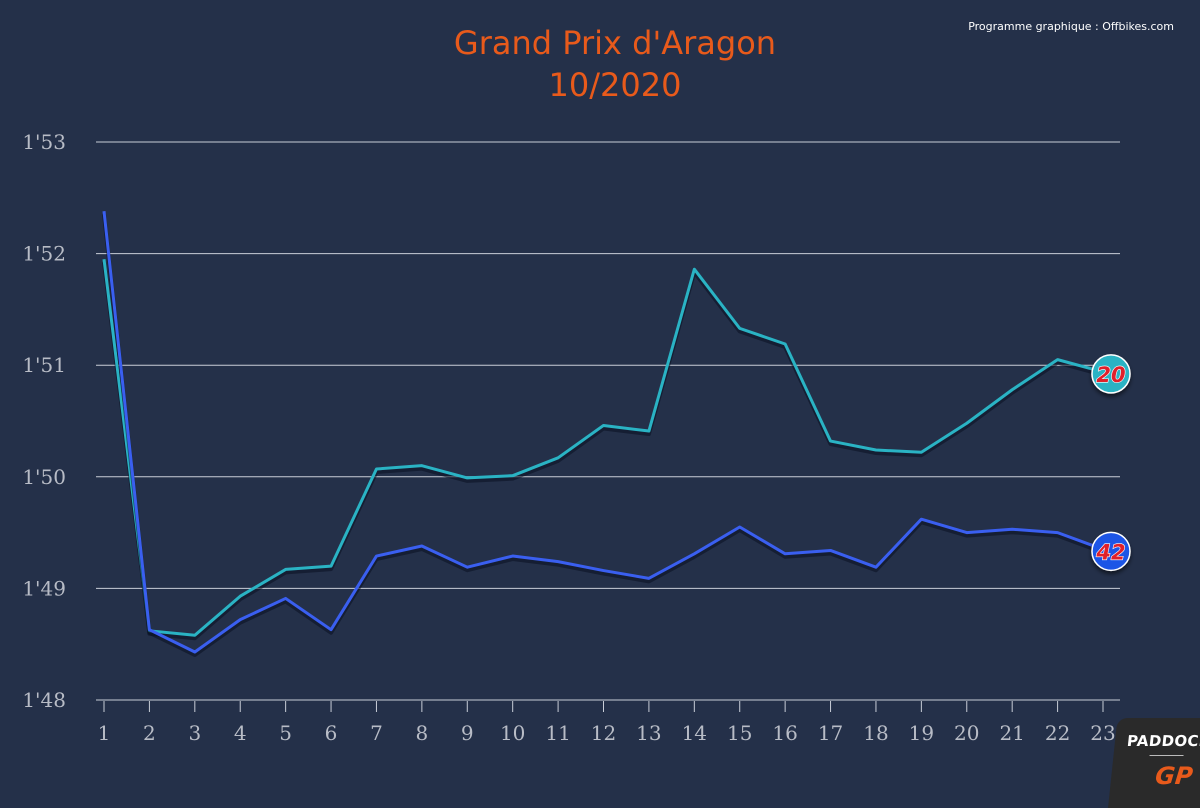  What do you see at coordinates (44, 142) in the screenshot?
I see `y-tick-label: 1'53` at bounding box center [44, 142].